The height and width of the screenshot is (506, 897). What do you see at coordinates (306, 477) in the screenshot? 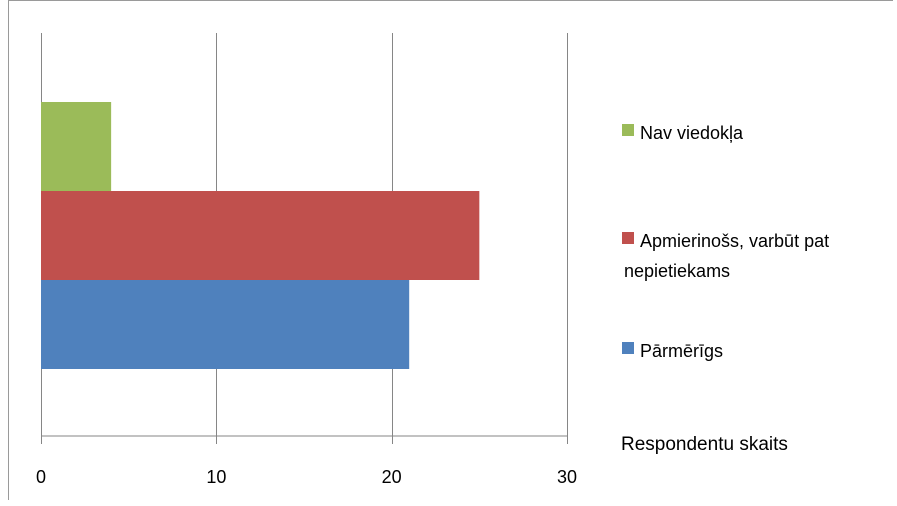
I see `x-ticks: 0 10 20 30` at bounding box center [306, 477].